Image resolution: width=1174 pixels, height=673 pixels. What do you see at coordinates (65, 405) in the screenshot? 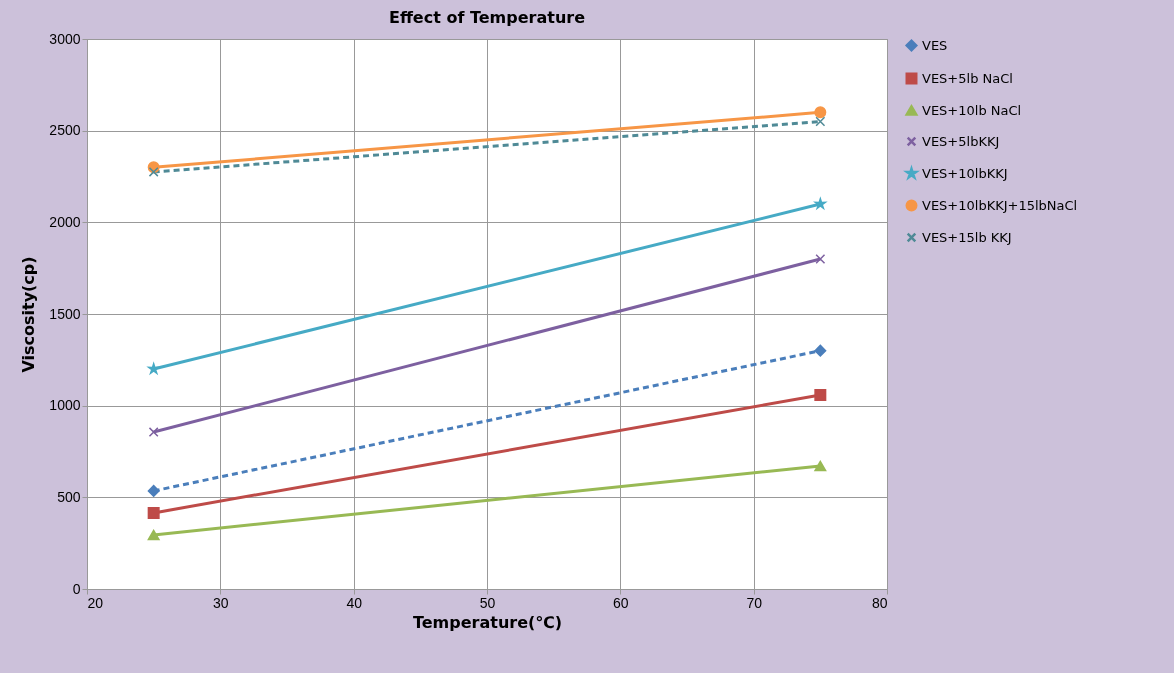
I see `y-tick-label: 1000` at bounding box center [65, 405].